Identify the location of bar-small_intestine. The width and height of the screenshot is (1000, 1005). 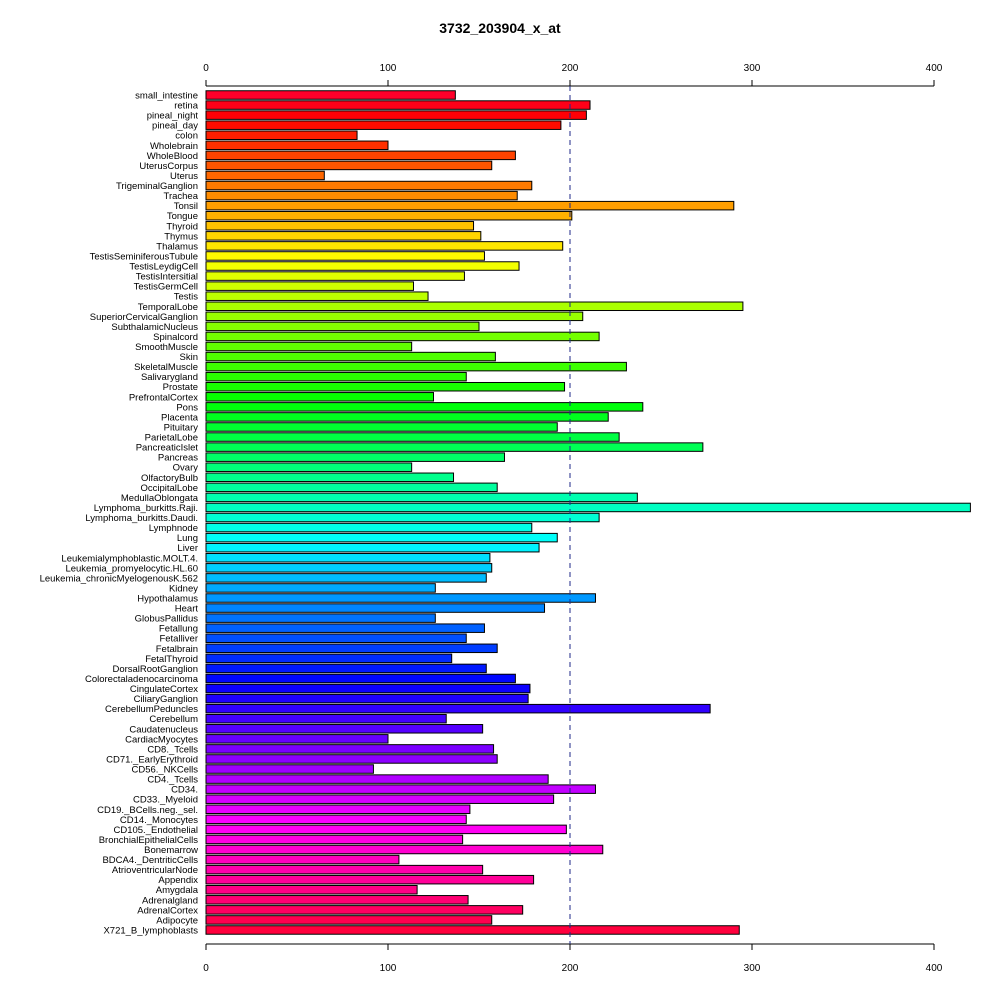
(330, 95).